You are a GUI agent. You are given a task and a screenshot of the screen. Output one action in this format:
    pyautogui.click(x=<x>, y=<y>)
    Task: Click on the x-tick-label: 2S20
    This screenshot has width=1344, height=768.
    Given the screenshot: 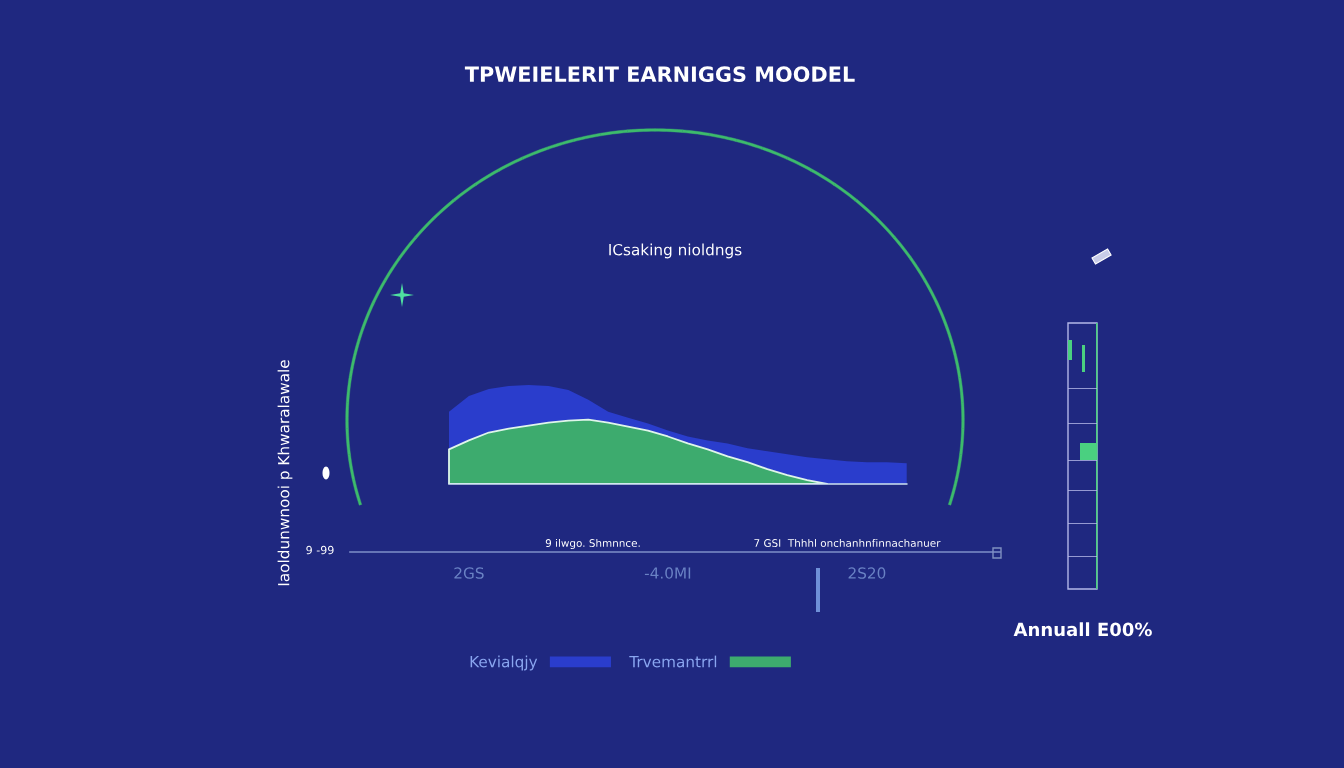 What is the action you would take?
    pyautogui.click(x=867, y=573)
    